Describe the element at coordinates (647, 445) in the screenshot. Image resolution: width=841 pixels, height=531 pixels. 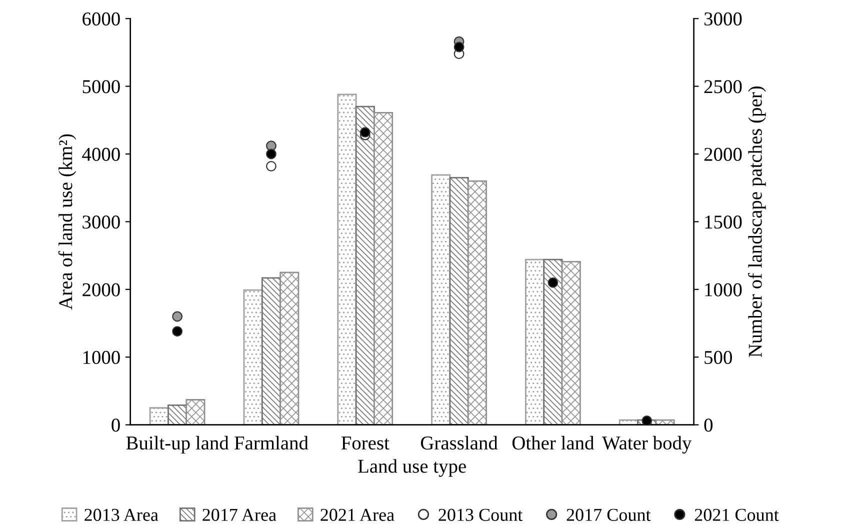
I see `x-tick-label: Water body` at that location.